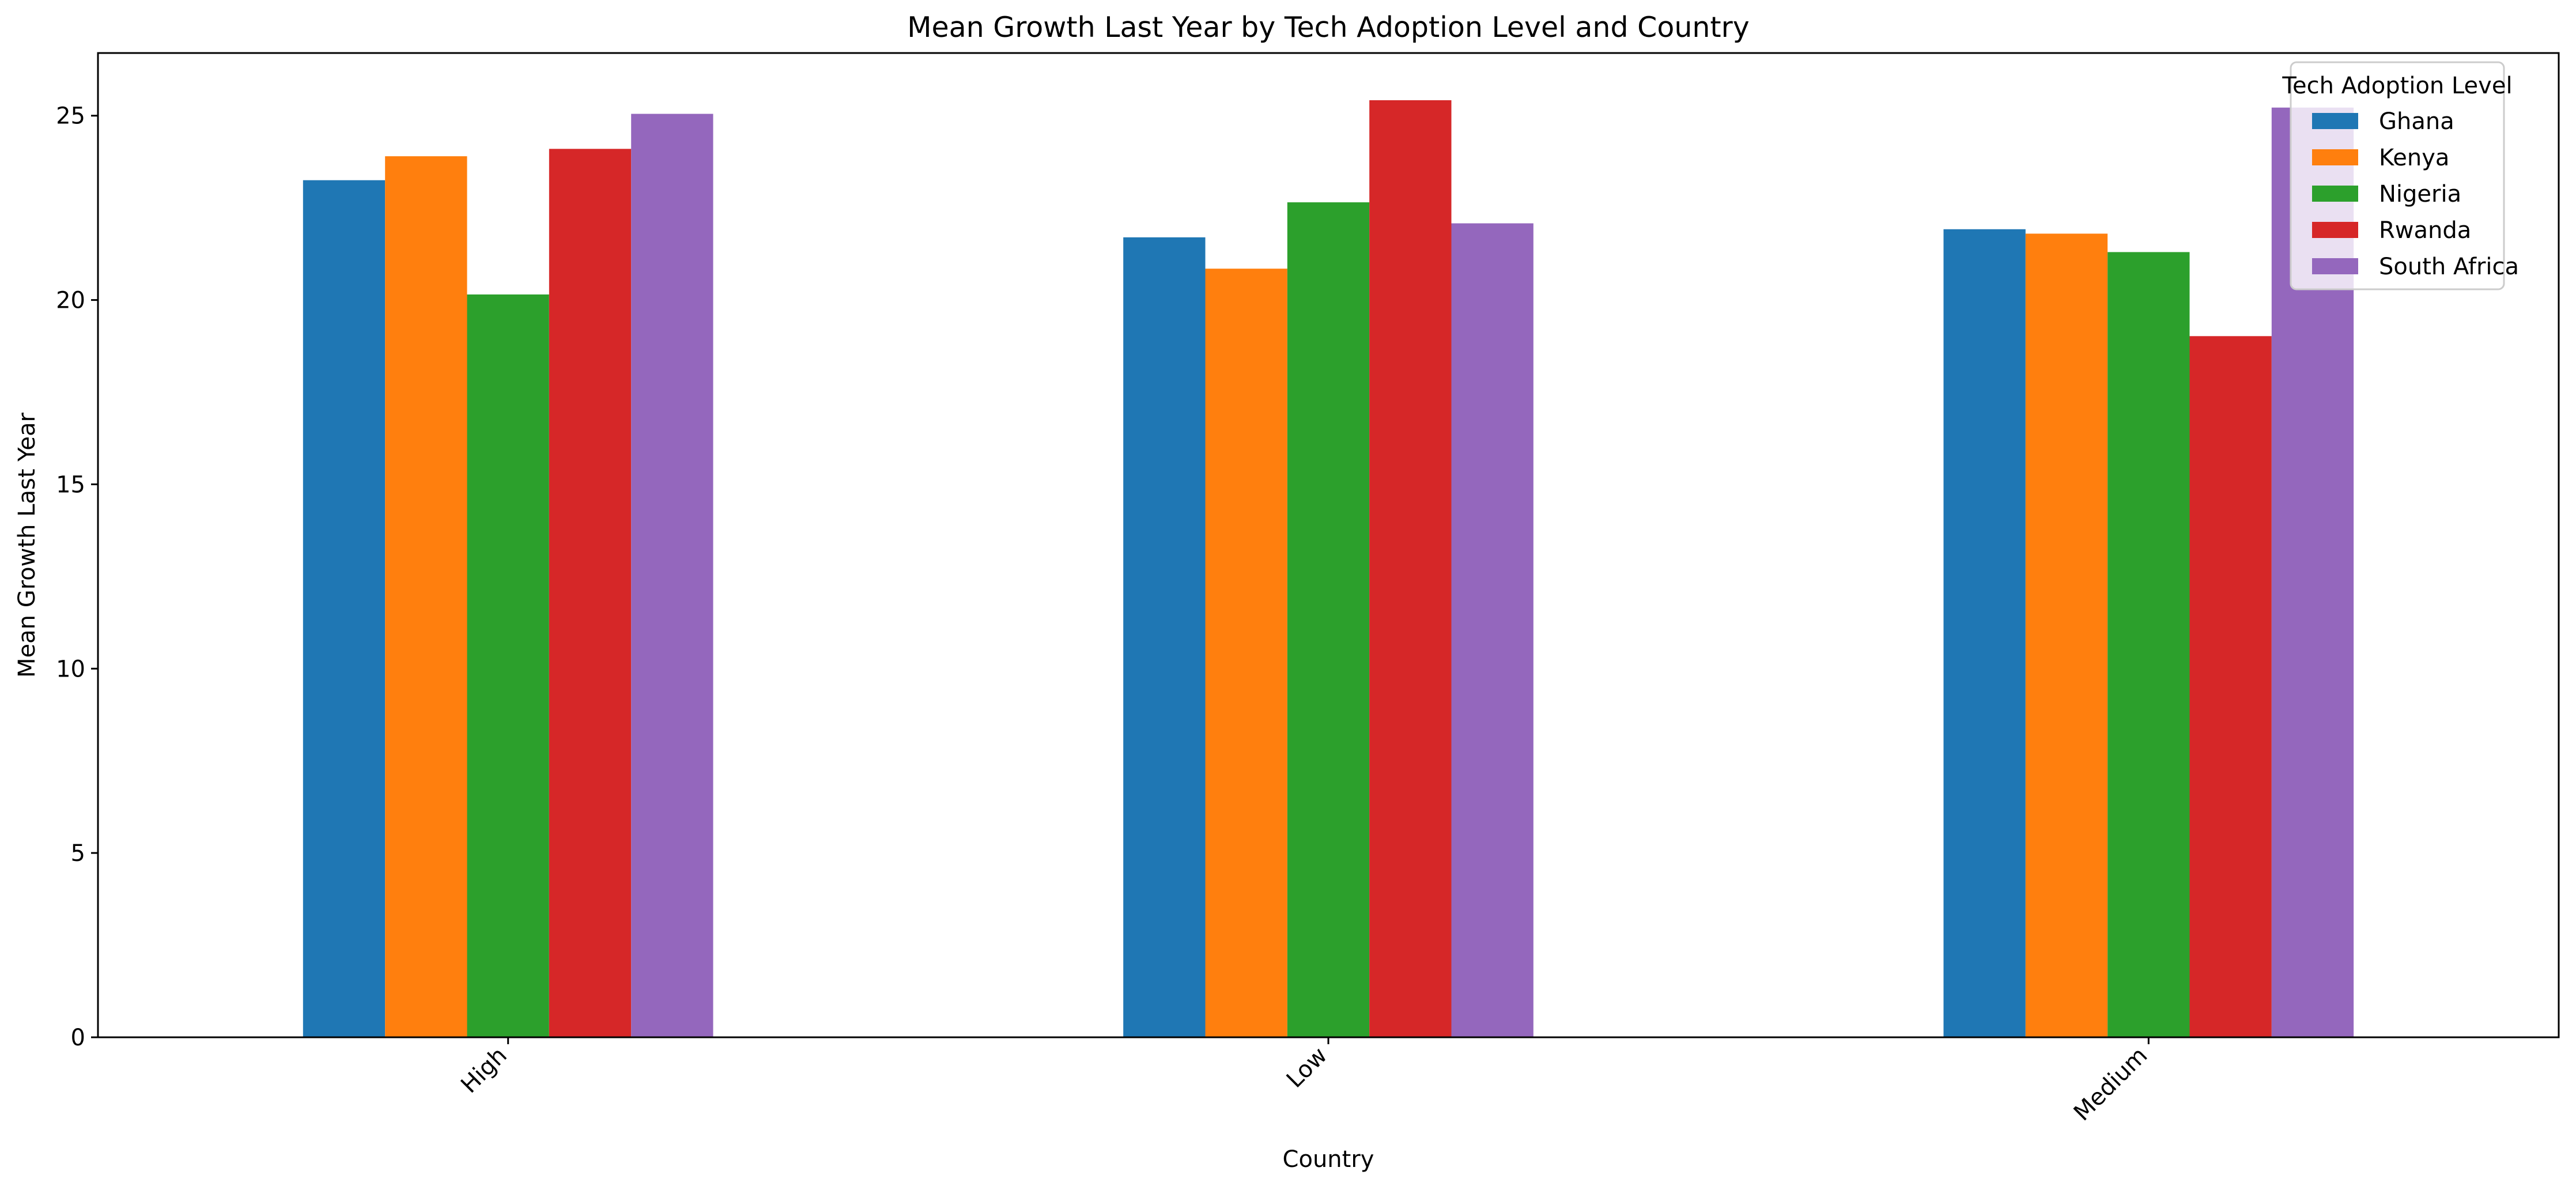 Image resolution: width=2576 pixels, height=1190 pixels. I want to click on y-tick-label: 10, so click(70, 669).